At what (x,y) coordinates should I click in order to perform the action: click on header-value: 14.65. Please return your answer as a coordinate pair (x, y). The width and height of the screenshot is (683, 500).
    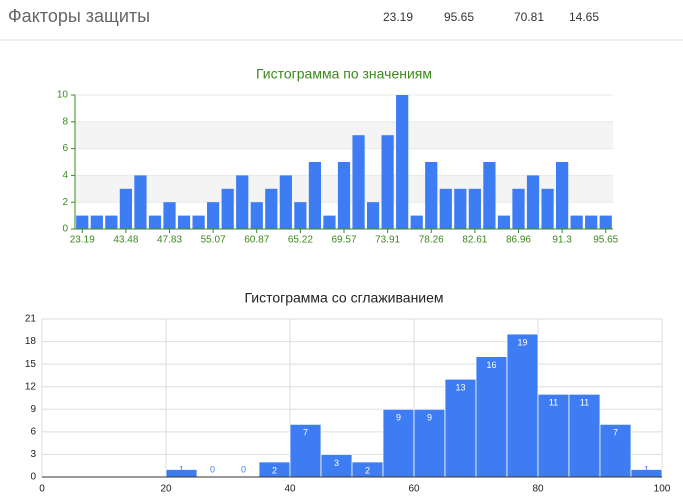
    Looking at the image, I should click on (584, 17).